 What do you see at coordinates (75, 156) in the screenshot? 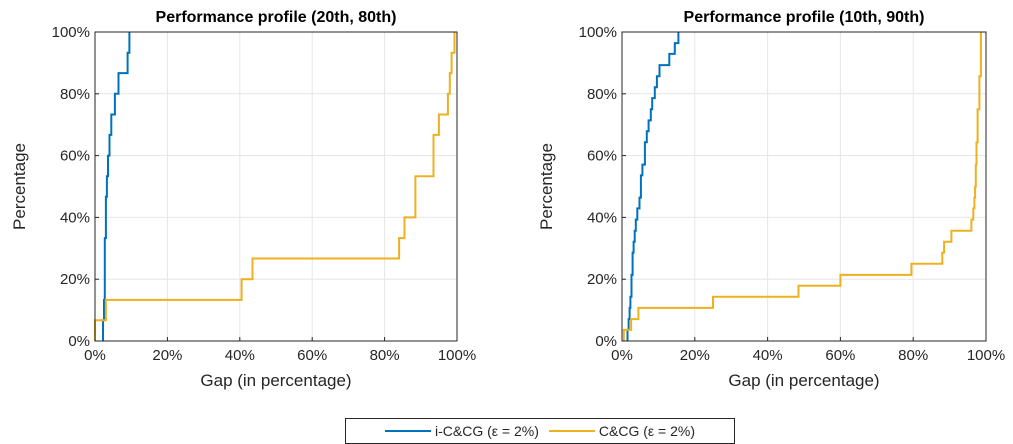
I see `y-tick-label-1-3: 60%` at bounding box center [75, 156].